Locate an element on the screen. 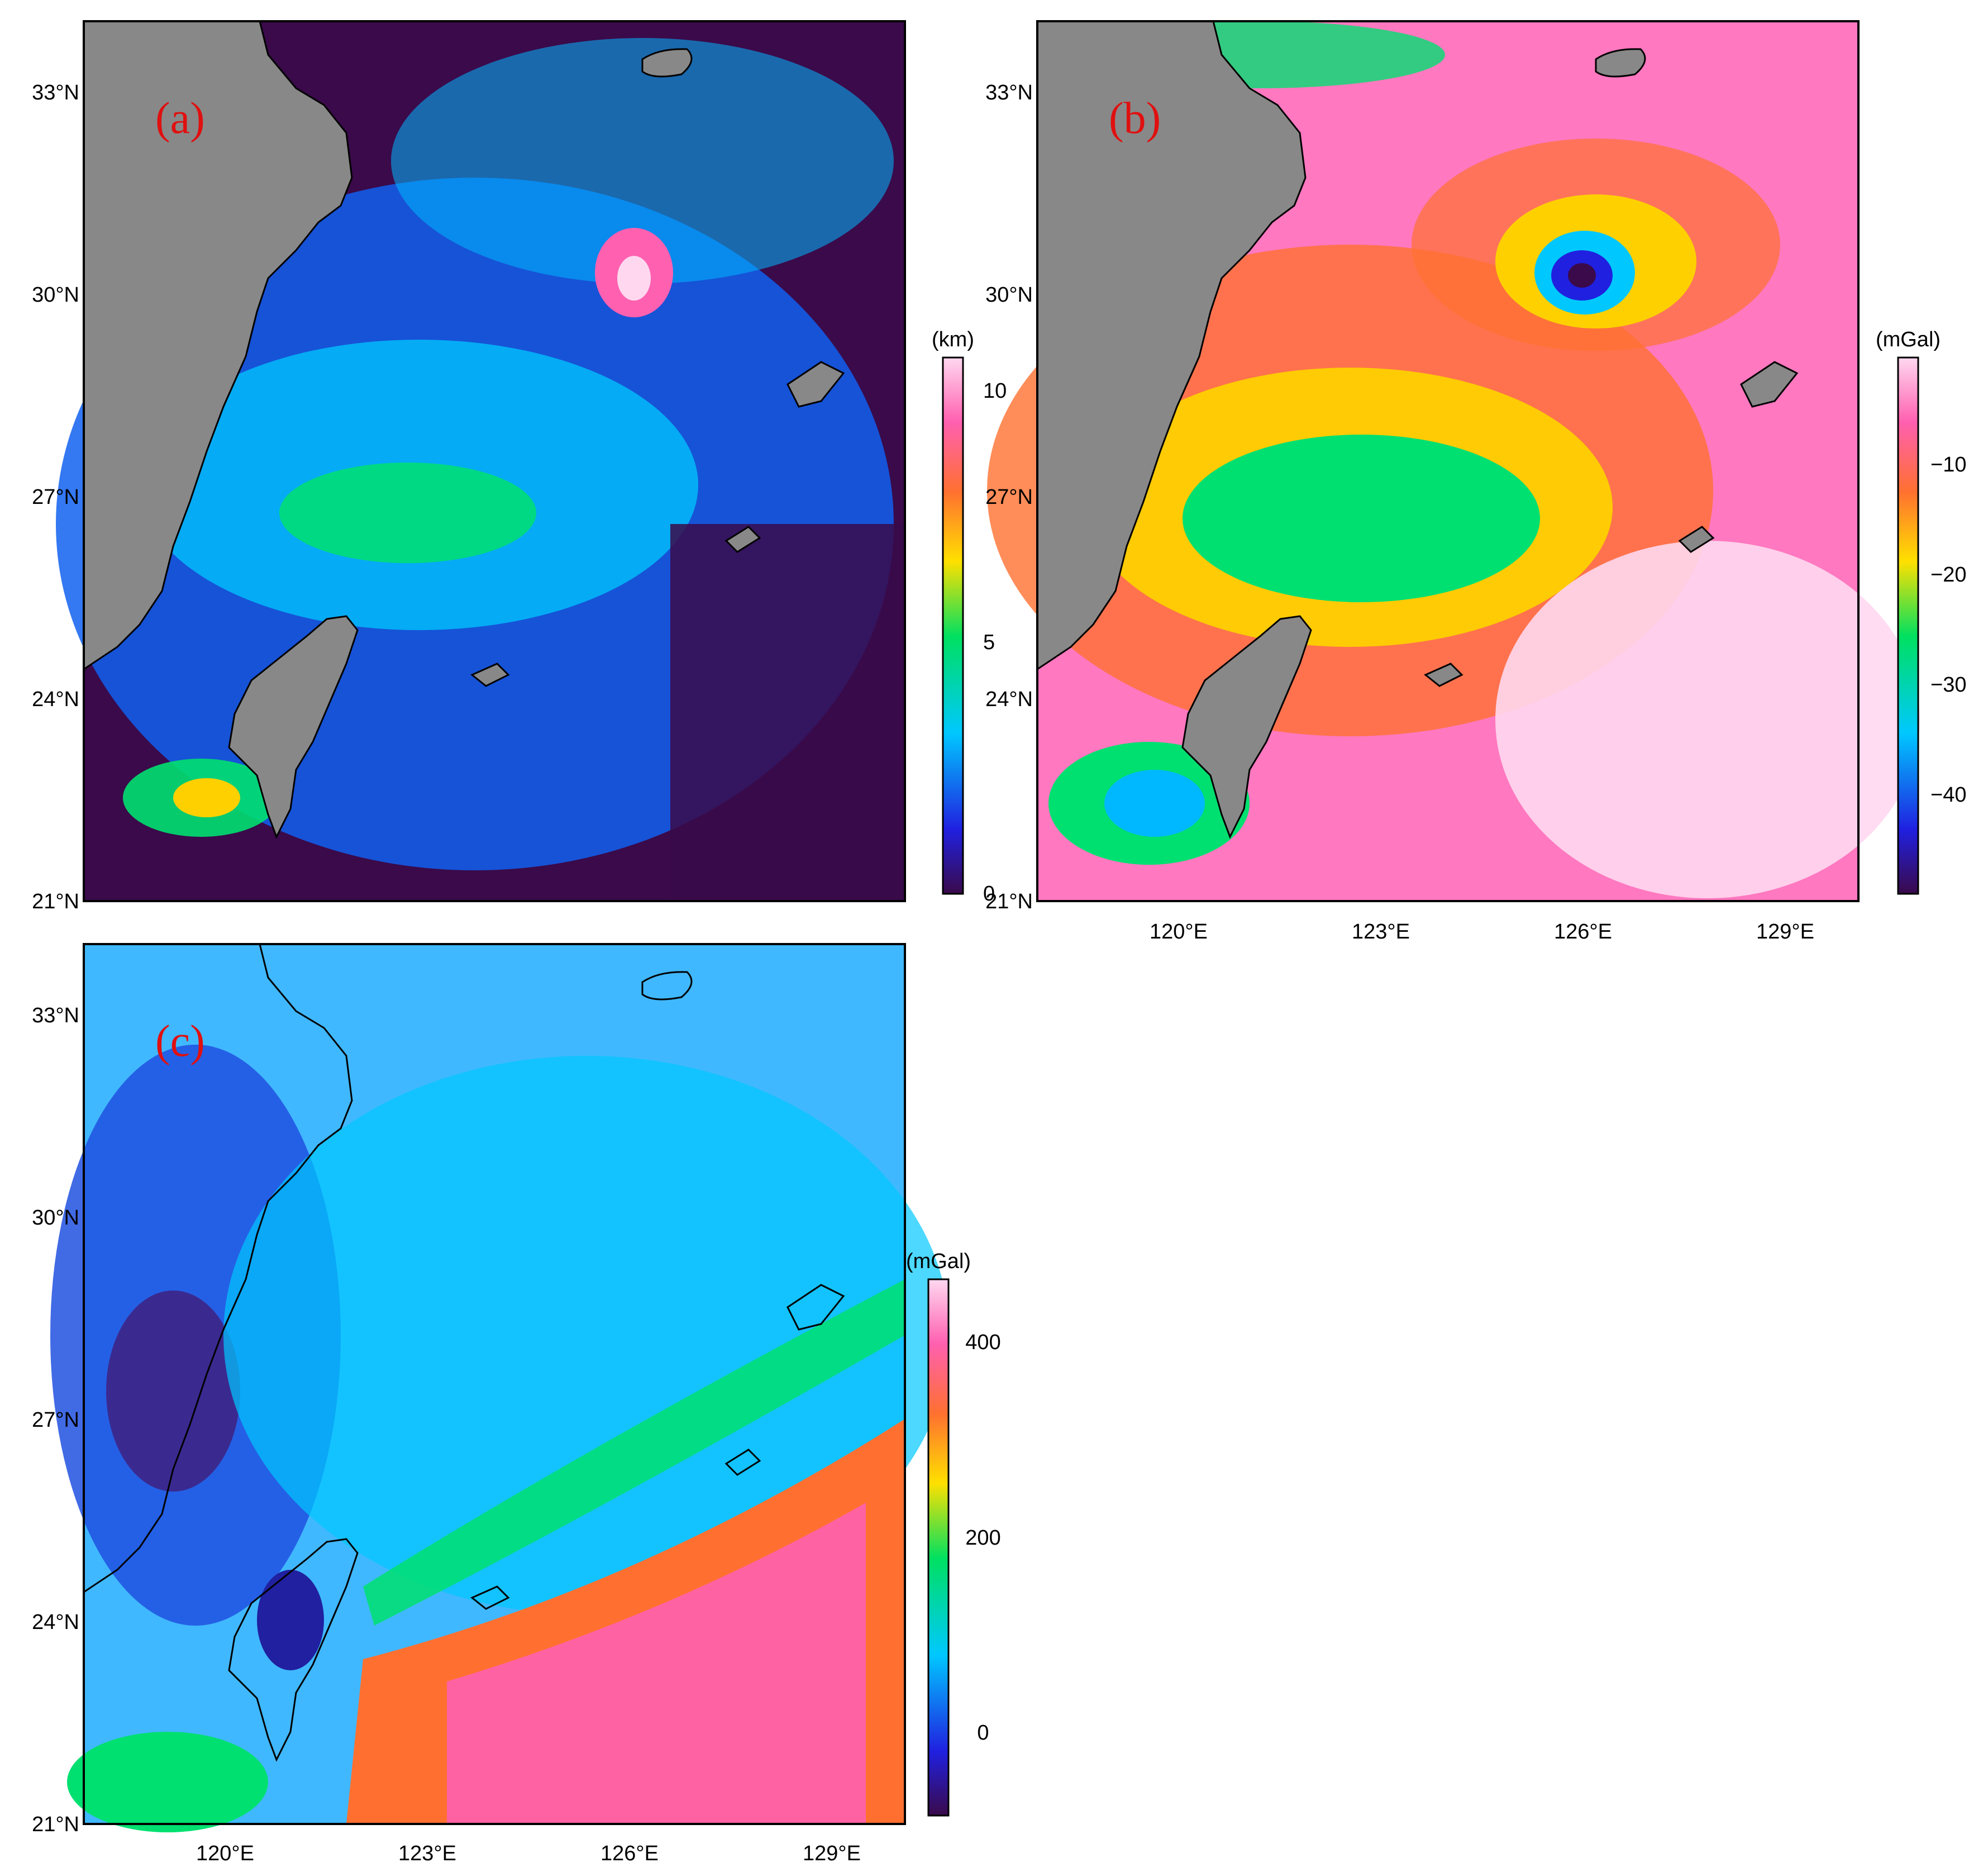 This screenshot has width=1988, height=1872. colorbar-b-bar is located at coordinates (1908, 625).